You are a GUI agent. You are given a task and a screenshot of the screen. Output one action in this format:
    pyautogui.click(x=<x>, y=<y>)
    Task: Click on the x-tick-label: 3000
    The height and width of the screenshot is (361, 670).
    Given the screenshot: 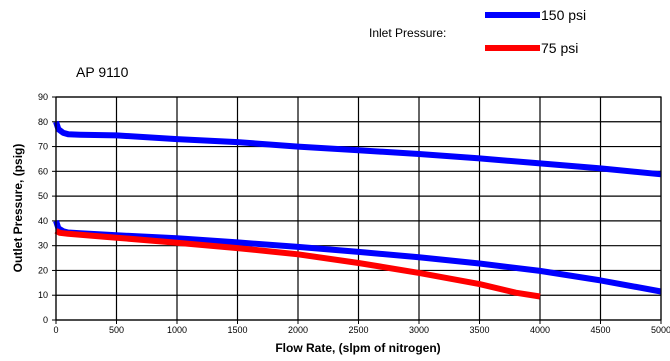 What is the action you would take?
    pyautogui.click(x=419, y=330)
    